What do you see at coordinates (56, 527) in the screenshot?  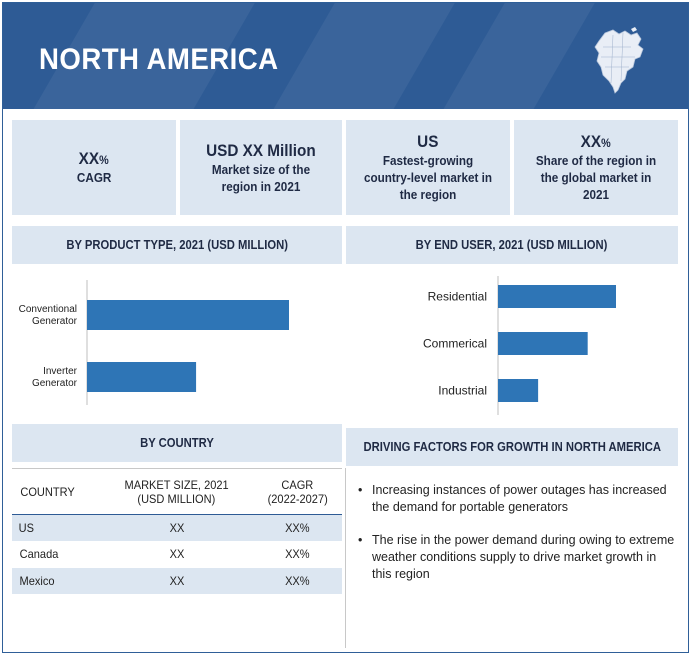 I see `table-cell: US` at bounding box center [56, 527].